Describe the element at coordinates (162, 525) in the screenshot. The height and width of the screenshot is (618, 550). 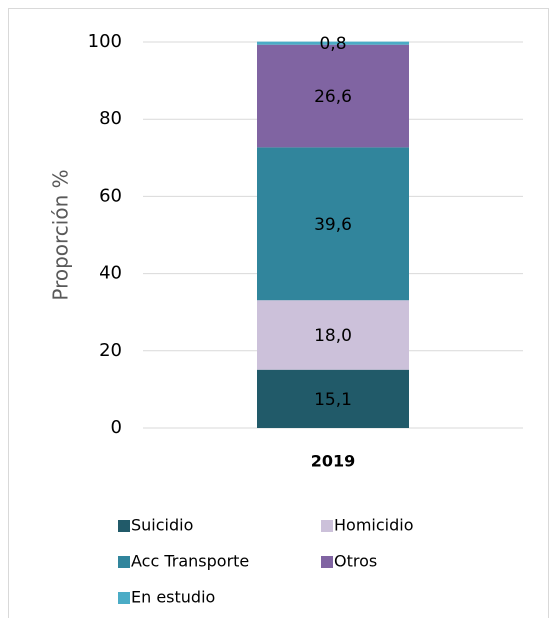
I see `legend-label: Suicidio` at that location.